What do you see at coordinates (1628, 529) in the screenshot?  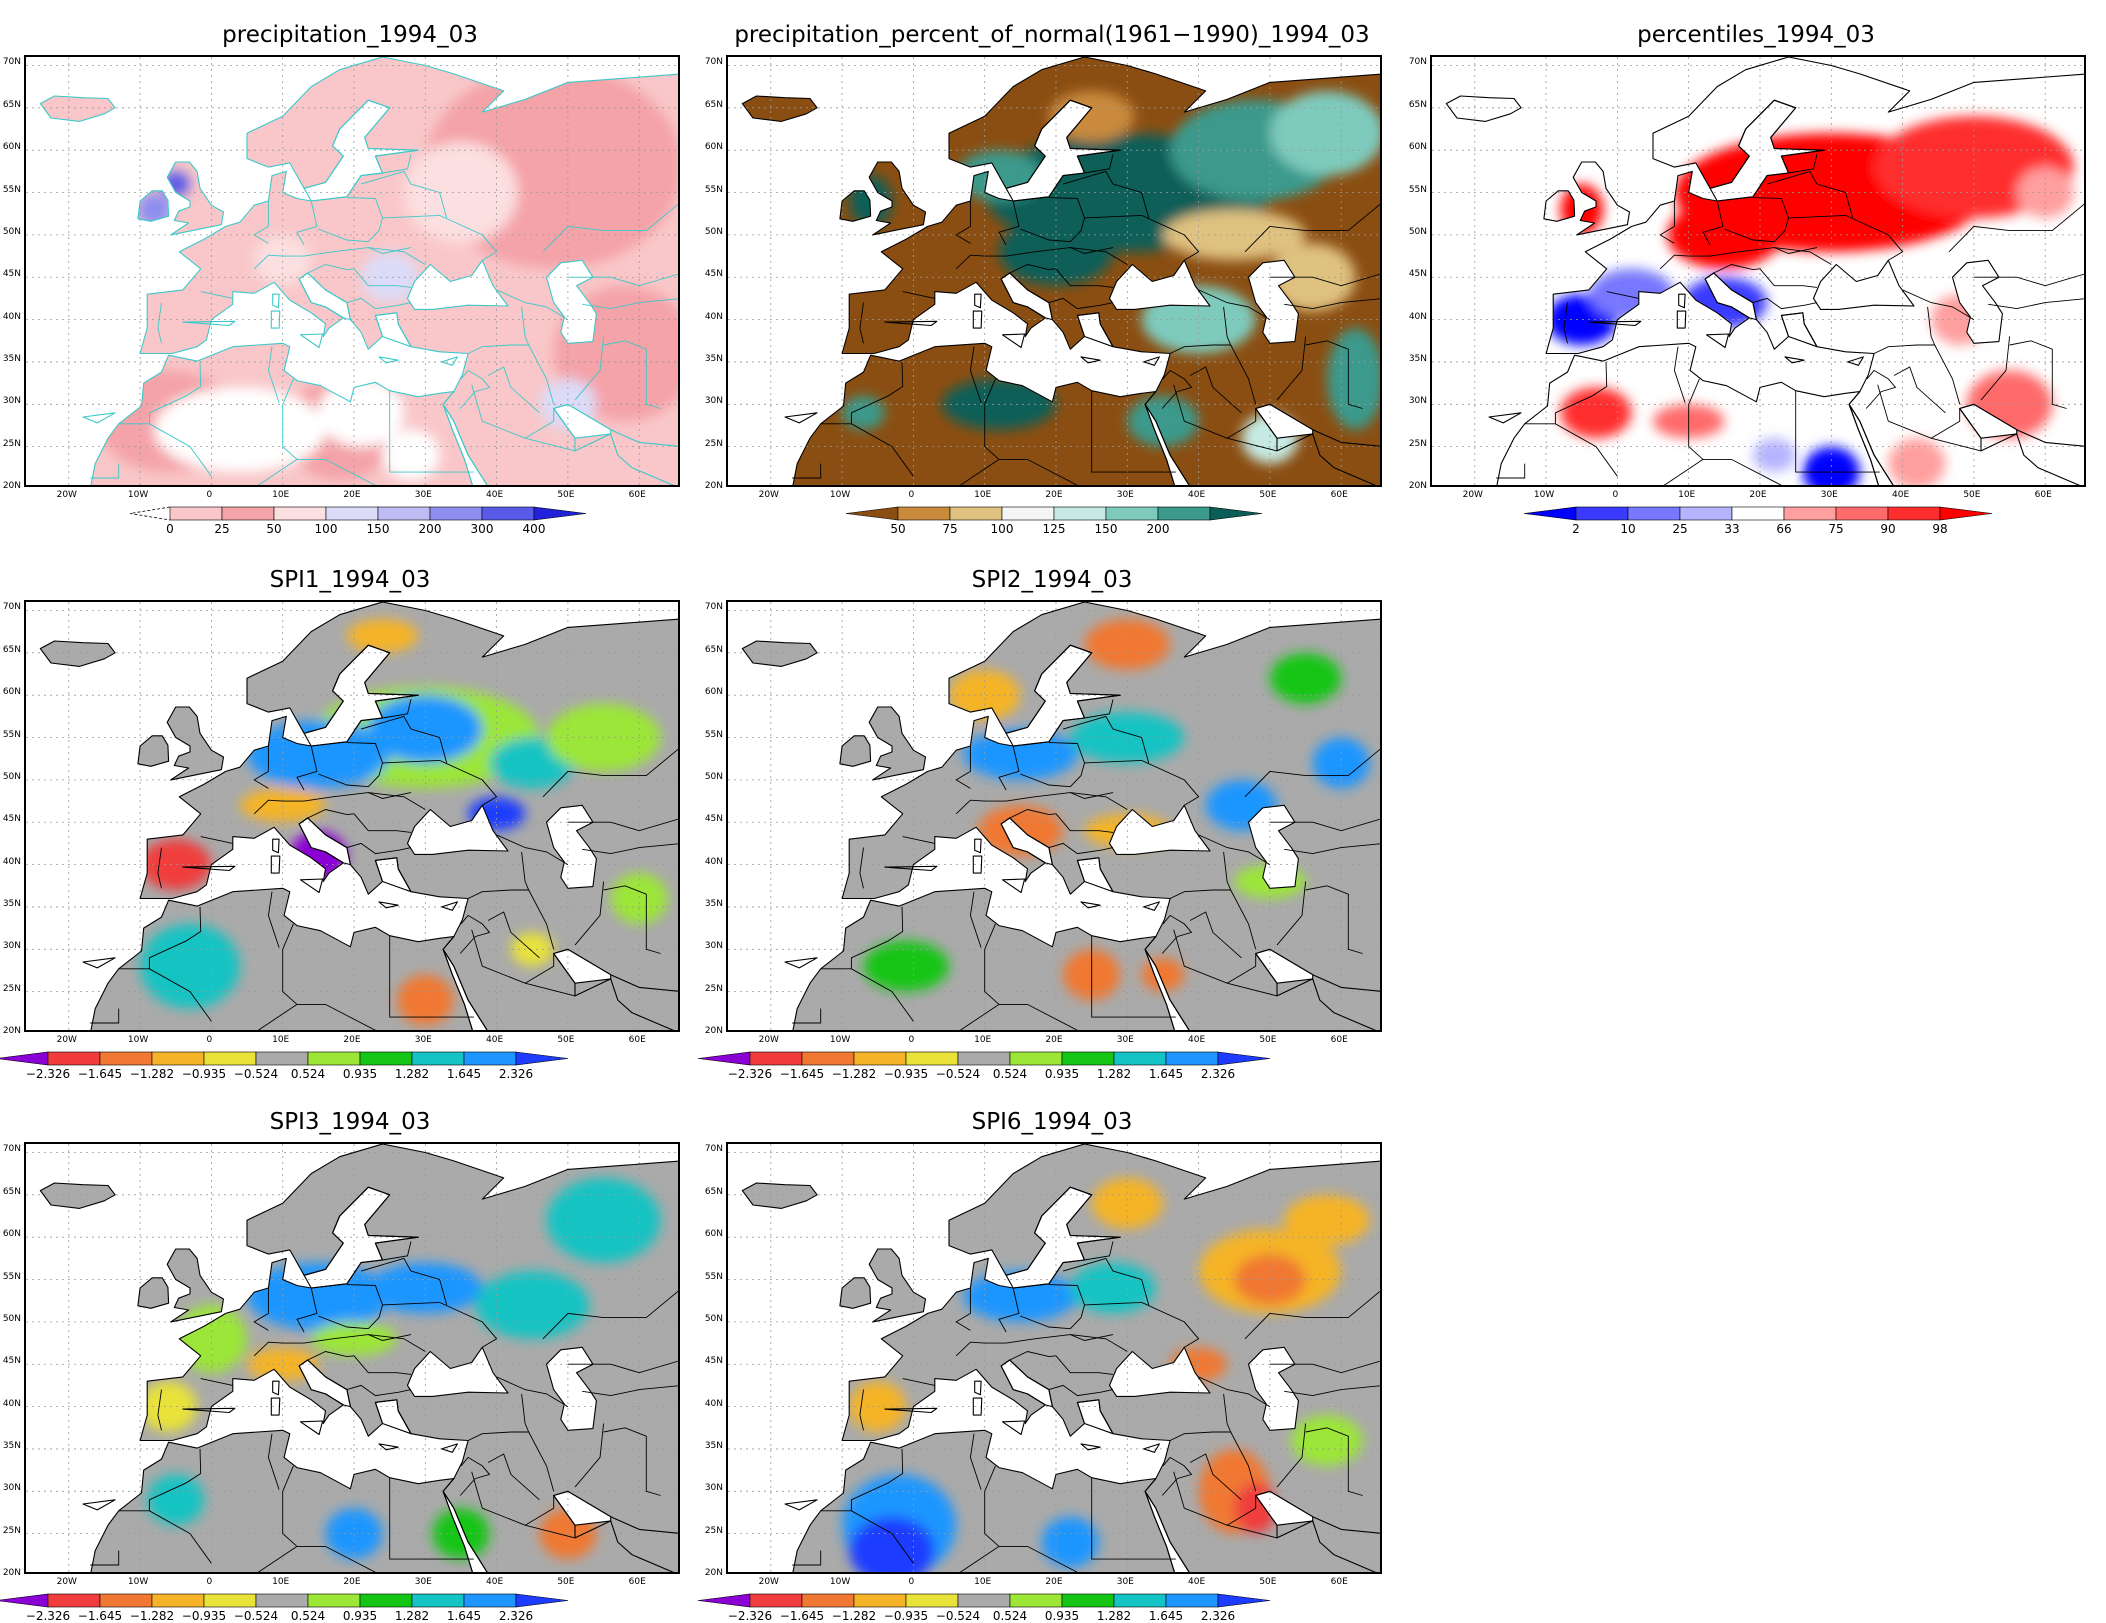 I see `colorbar-label: 10` at bounding box center [1628, 529].